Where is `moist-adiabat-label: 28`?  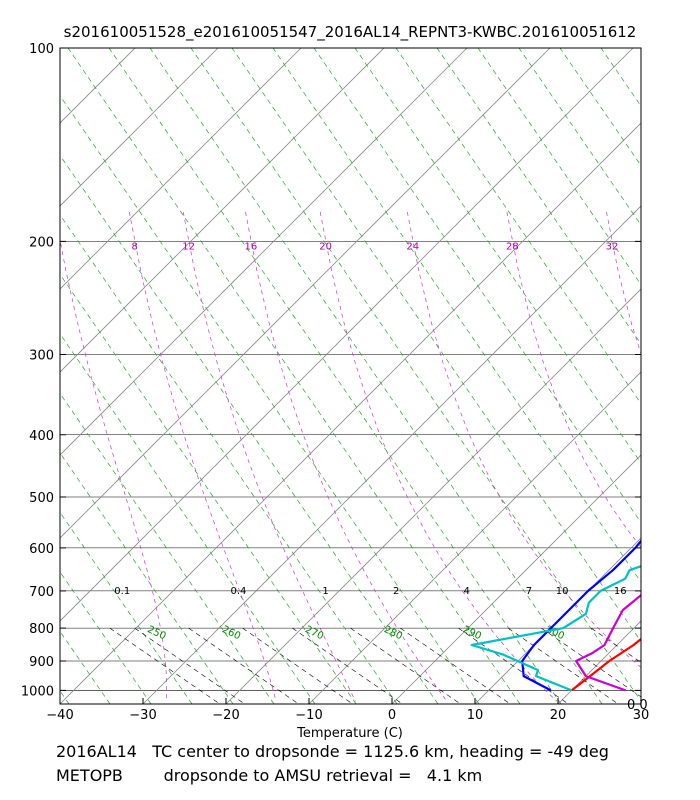 moist-adiabat-label: 28 is located at coordinates (512, 246).